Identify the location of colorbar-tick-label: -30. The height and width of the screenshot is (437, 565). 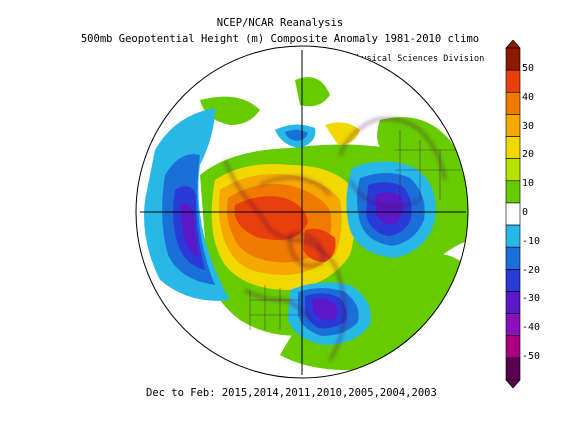
(531, 299).